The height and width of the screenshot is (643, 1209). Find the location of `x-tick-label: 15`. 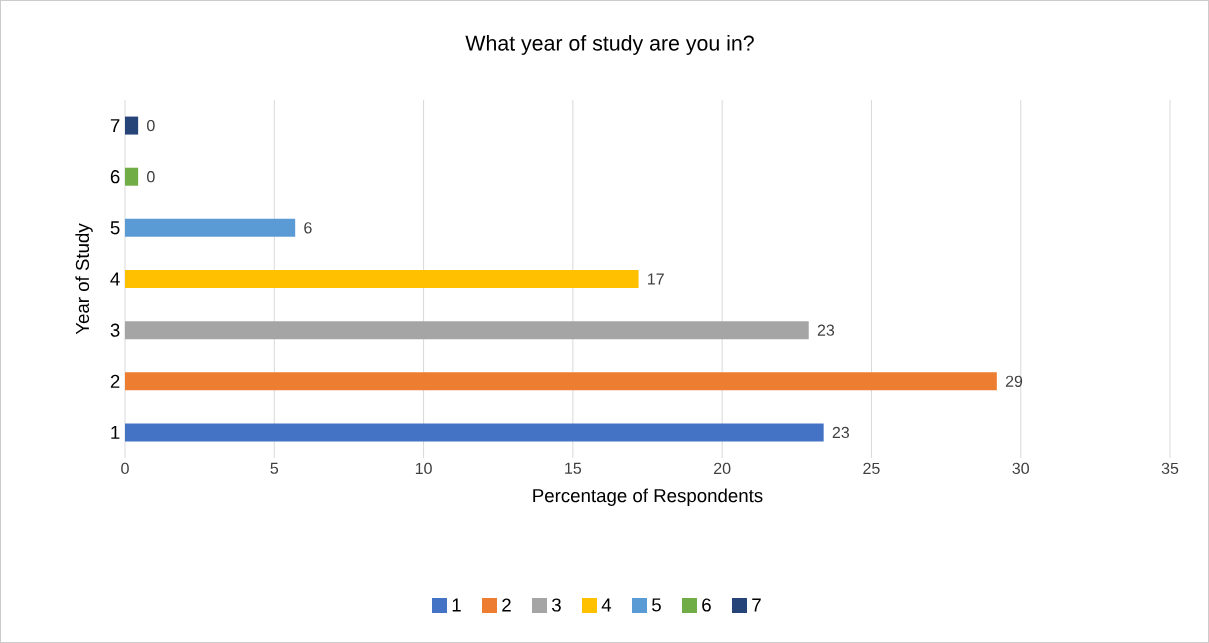

x-tick-label: 15 is located at coordinates (573, 468).